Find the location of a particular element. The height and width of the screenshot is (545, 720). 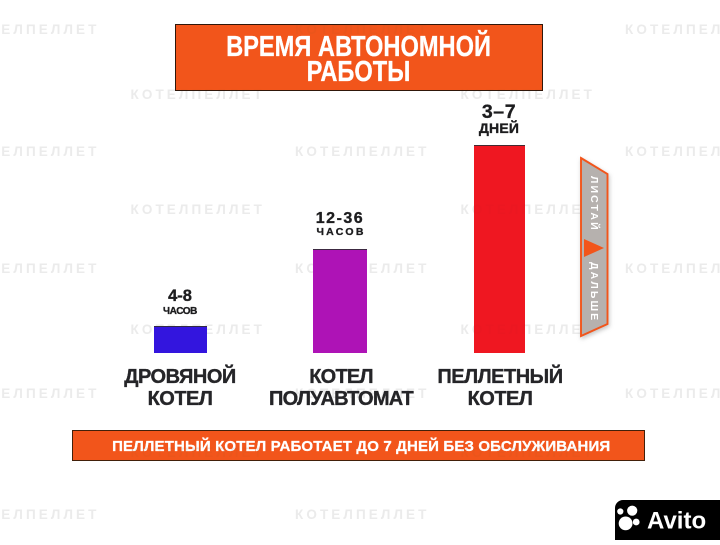

svg-text: Avito is located at coordinates (676, 521).